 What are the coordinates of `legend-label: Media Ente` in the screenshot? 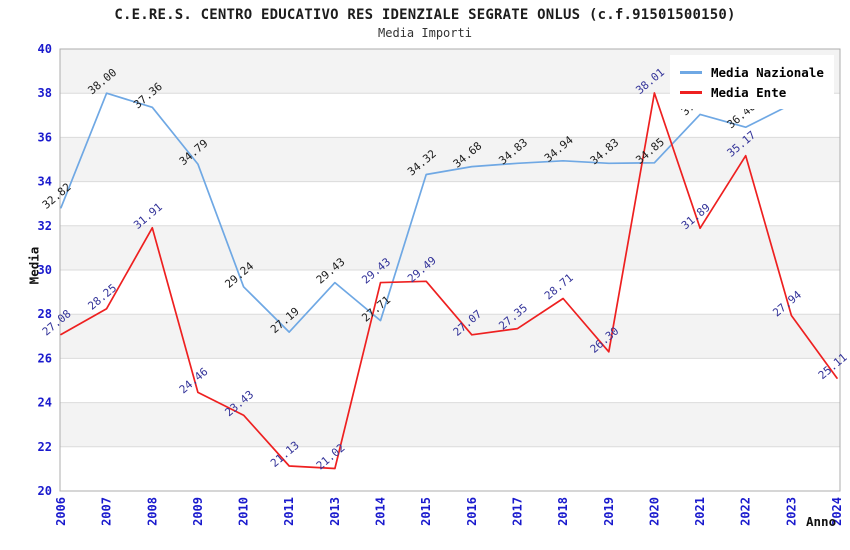 It's located at (749, 92).